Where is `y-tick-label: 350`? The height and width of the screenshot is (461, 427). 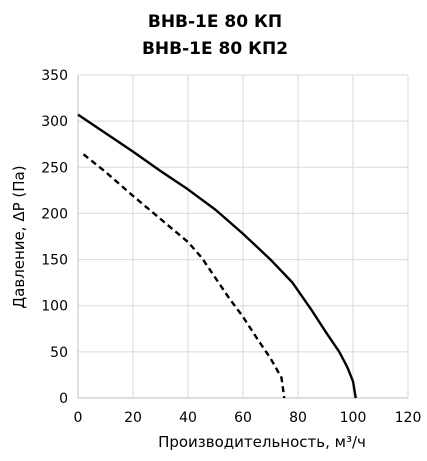
y-tick-label: 350 is located at coordinates (54, 76).